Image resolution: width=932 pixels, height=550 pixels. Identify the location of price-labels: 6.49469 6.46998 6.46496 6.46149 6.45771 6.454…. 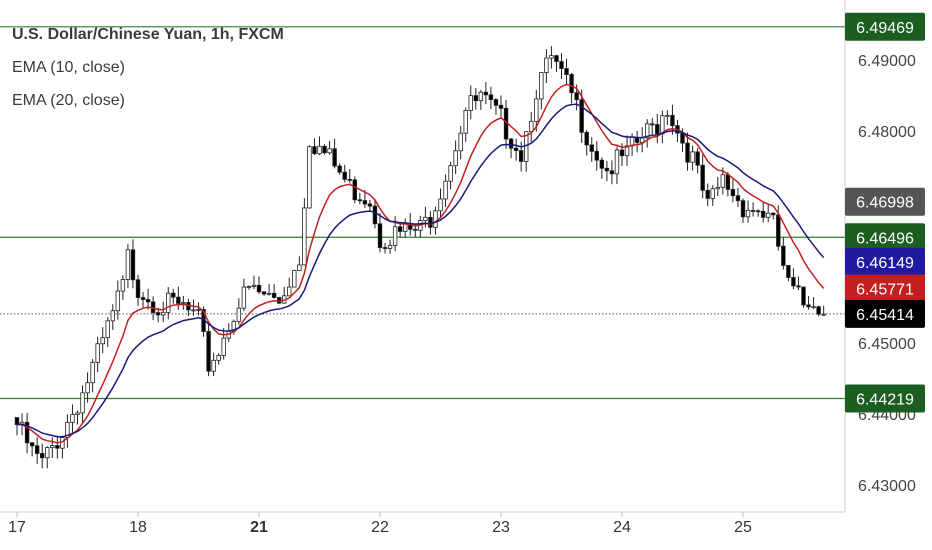
(885, 212).